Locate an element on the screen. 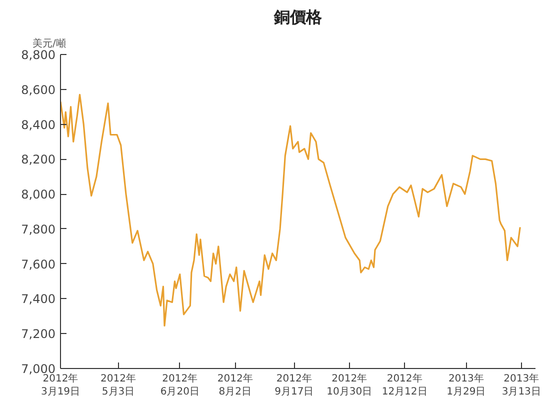  x-tick-label: 2012年 10月30日 is located at coordinates (349, 385).